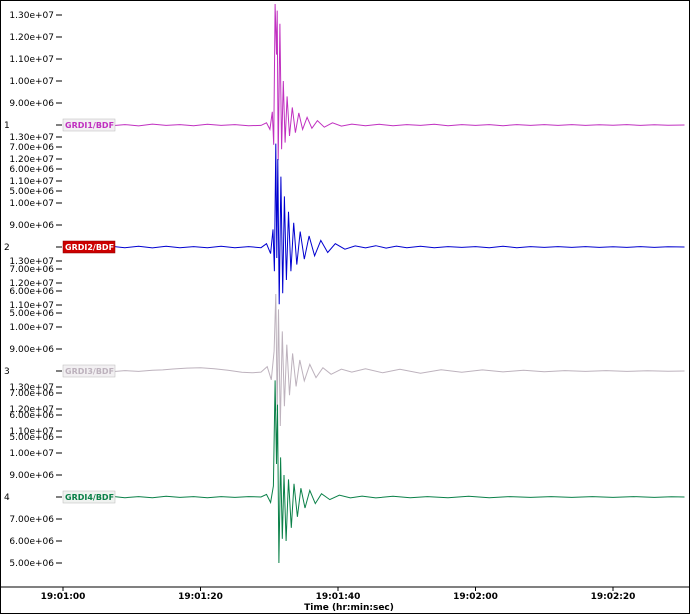 The width and height of the screenshot is (690, 614). Describe the element at coordinates (7, 126) in the screenshot. I see `channel-number: 1` at that location.